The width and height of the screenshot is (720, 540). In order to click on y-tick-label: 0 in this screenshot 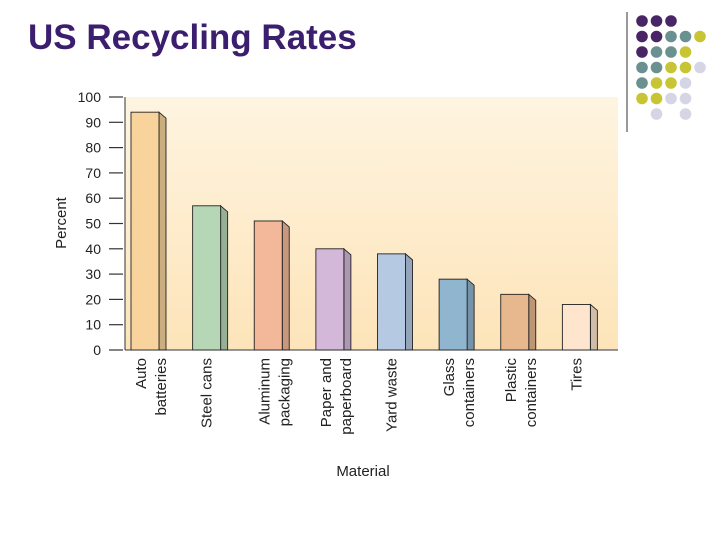, I will do `click(97, 350)`.